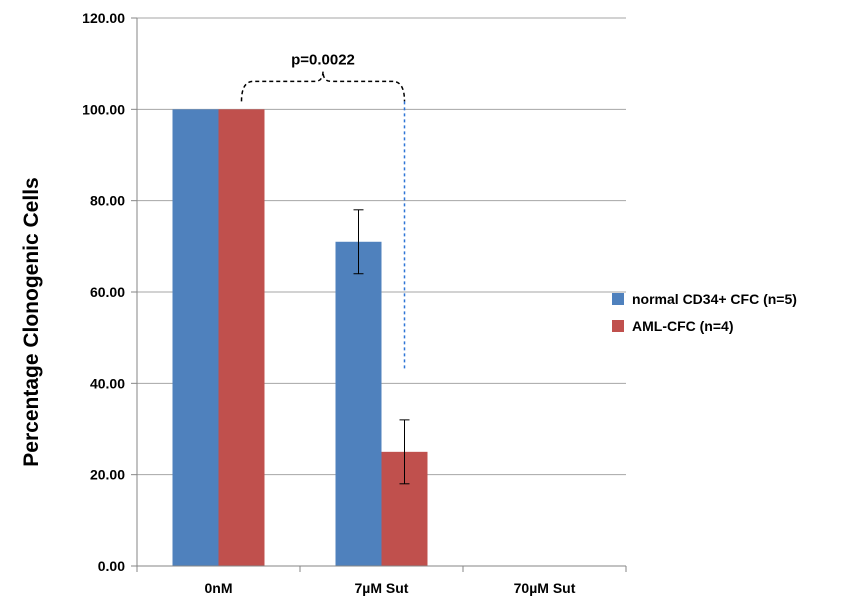  I want to click on y-tick-label: 60.00, so click(107, 292).